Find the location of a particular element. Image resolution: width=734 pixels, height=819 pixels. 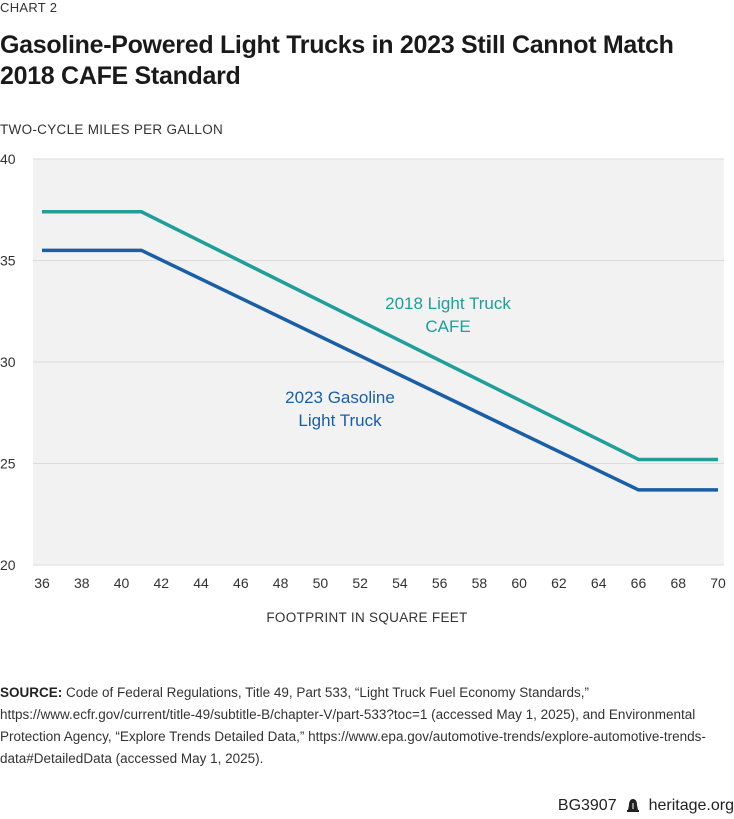

y-tick-label: 20 is located at coordinates (8, 565).